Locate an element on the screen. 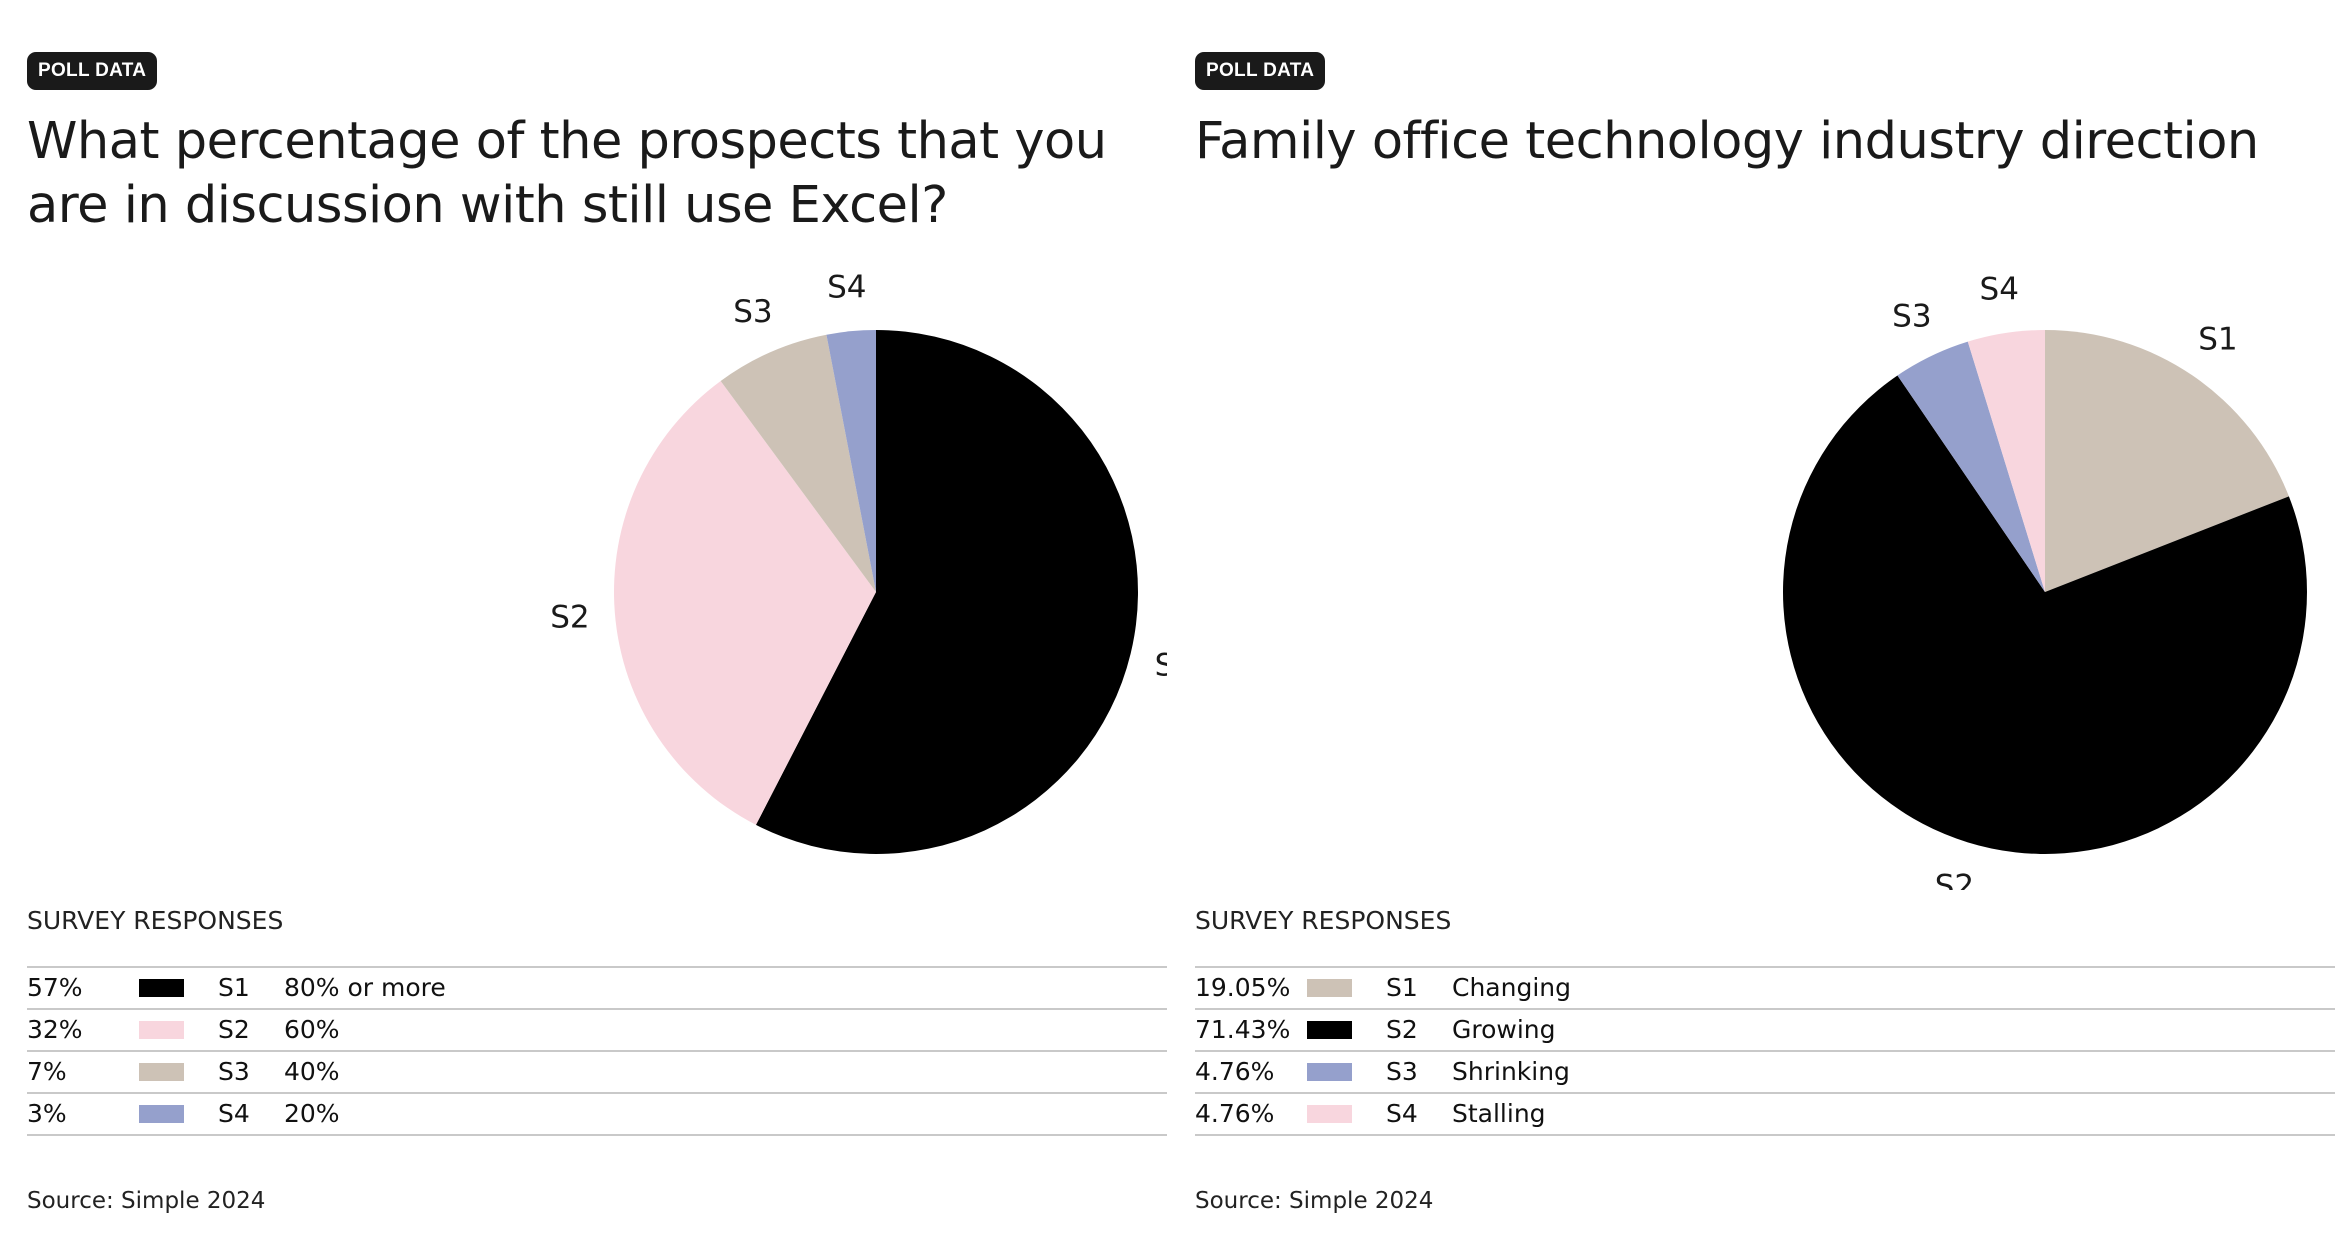 The width and height of the screenshot is (2339, 1260). legend-row: 71.43% S2 Growing is located at coordinates (1765, 1031).